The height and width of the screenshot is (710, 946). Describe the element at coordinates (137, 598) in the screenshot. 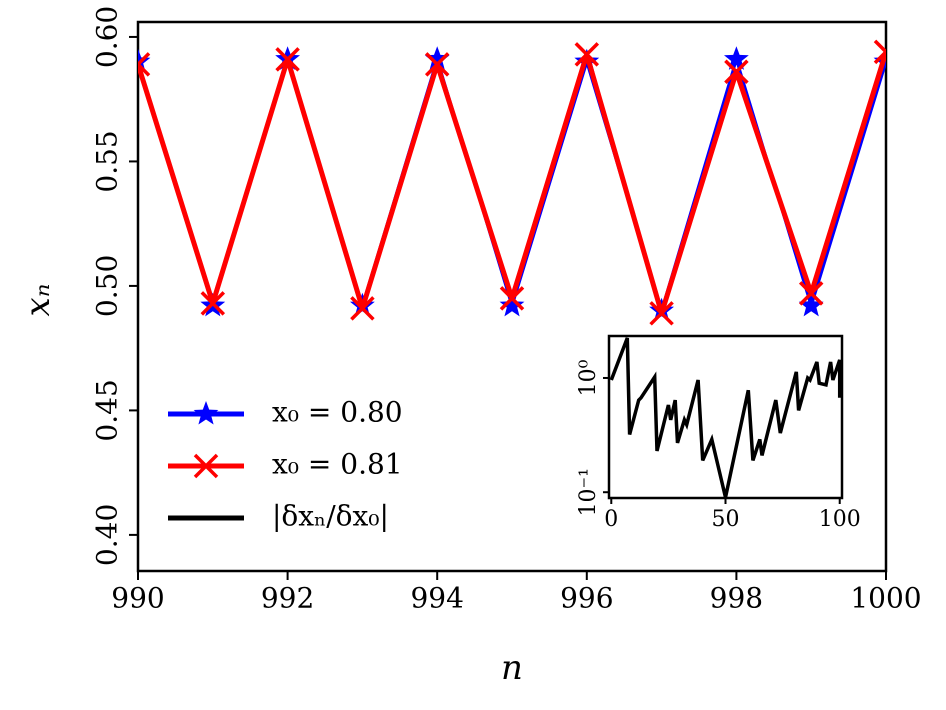

I see `x-tick-label: 990` at that location.